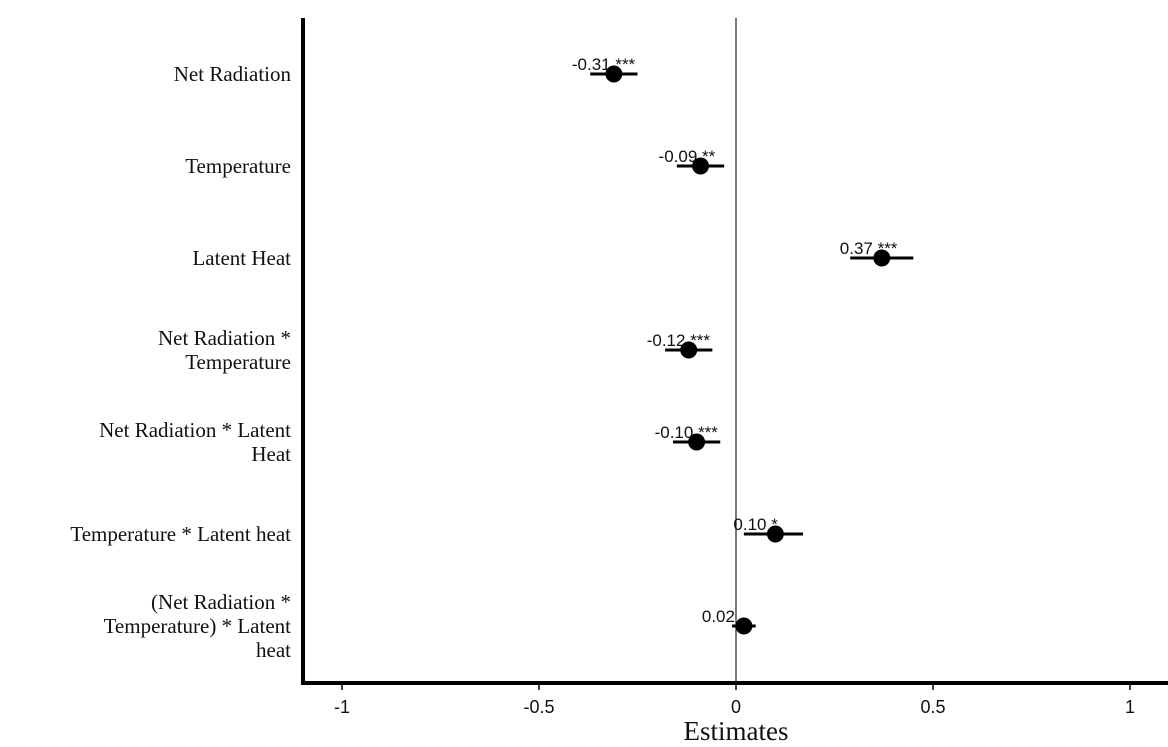  I want to click on x-tick-label: -1, so click(342, 707).